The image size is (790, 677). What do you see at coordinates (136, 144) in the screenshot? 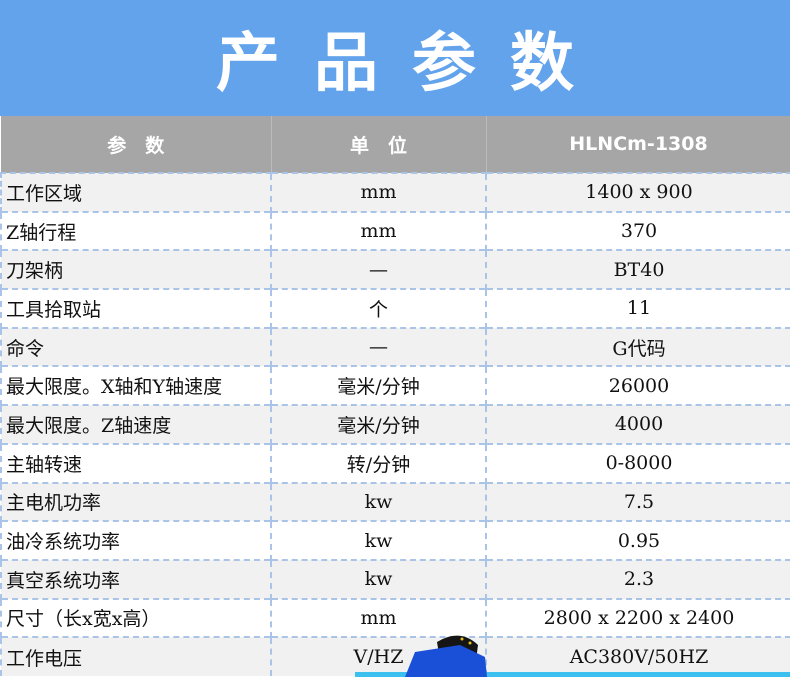
I see `header-param: 参 数` at bounding box center [136, 144].